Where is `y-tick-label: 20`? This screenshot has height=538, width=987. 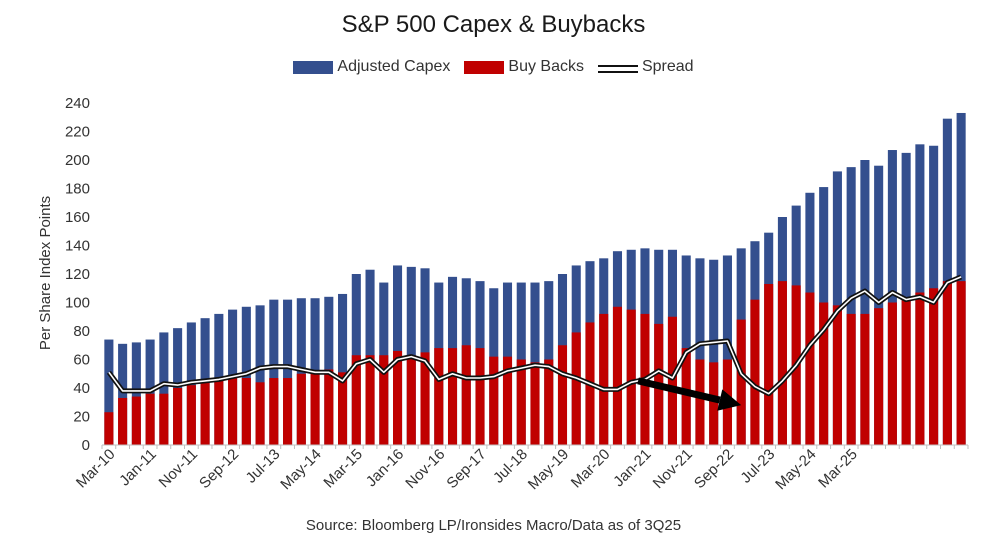
y-tick-label: 20 is located at coordinates (81, 417).